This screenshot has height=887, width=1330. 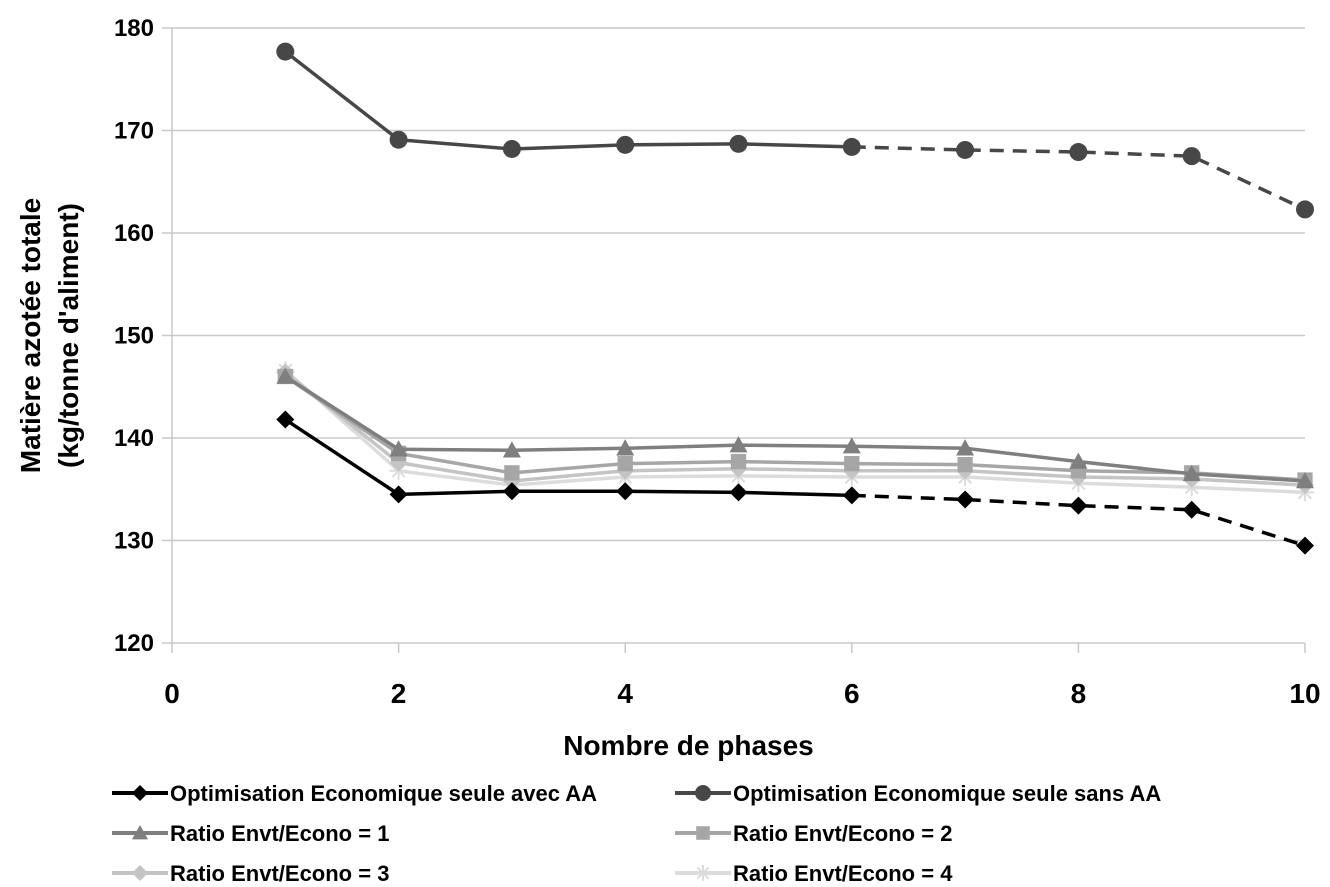 What do you see at coordinates (134, 438) in the screenshot?
I see `y-tick-label: 140` at bounding box center [134, 438].